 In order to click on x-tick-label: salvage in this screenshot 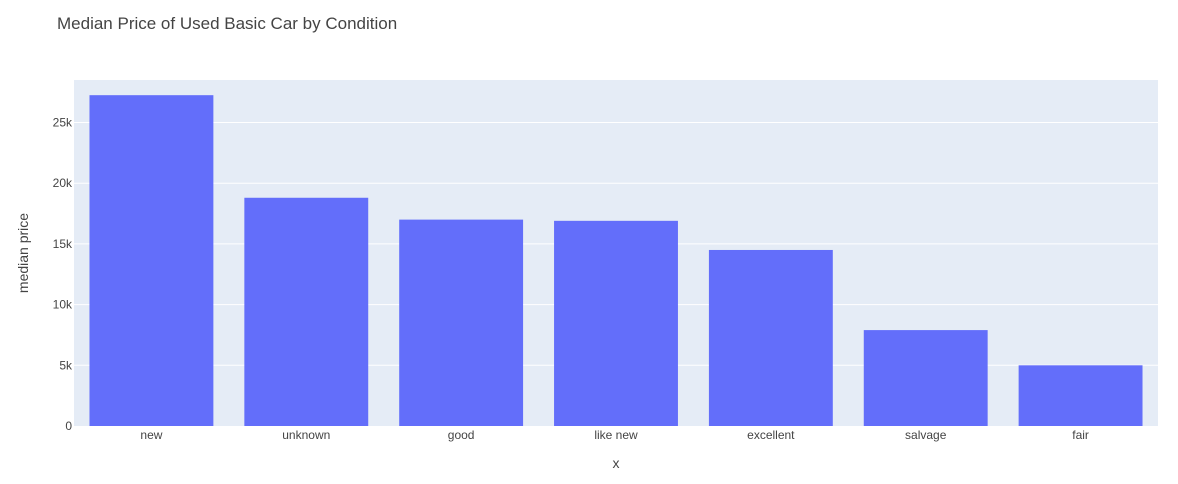, I will do `click(926, 435)`.